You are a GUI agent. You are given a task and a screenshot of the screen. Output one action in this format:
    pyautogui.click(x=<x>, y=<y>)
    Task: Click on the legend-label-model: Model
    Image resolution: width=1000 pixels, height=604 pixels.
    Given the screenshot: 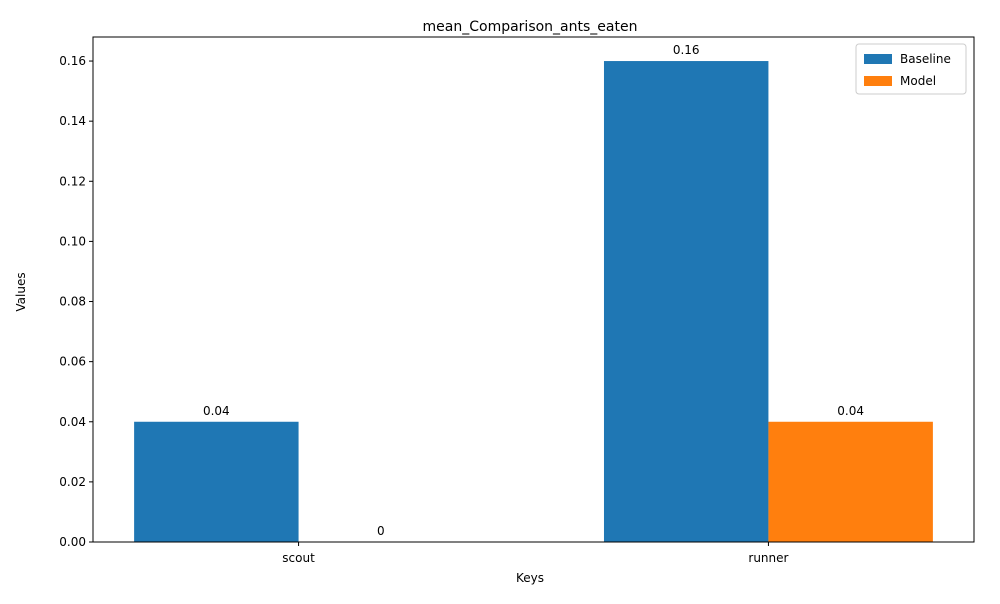 What is the action you would take?
    pyautogui.click(x=918, y=81)
    